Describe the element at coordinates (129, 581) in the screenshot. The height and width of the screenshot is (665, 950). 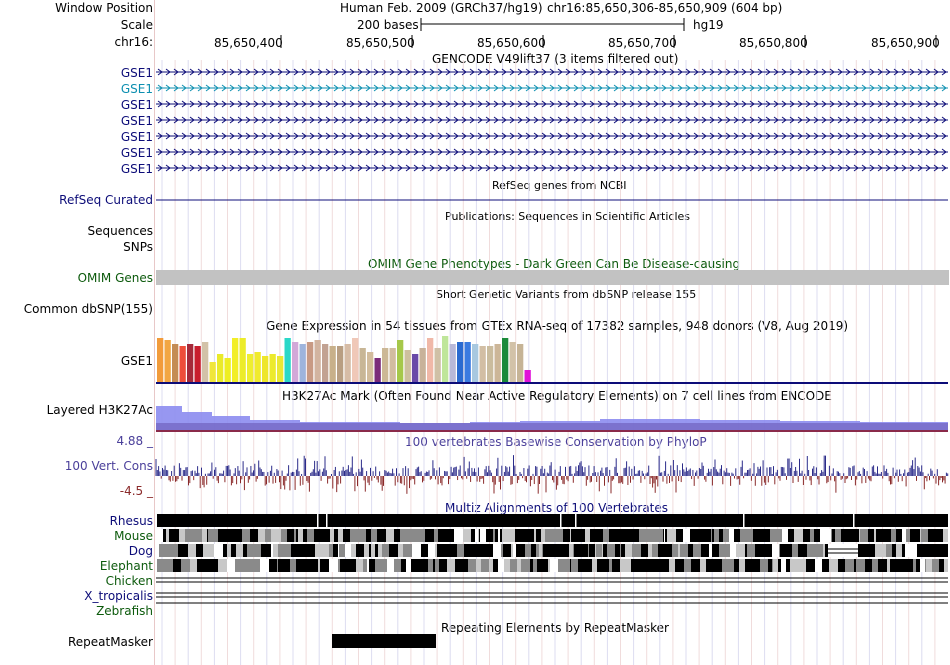
I see `species-label-chicken: Chicken` at that location.